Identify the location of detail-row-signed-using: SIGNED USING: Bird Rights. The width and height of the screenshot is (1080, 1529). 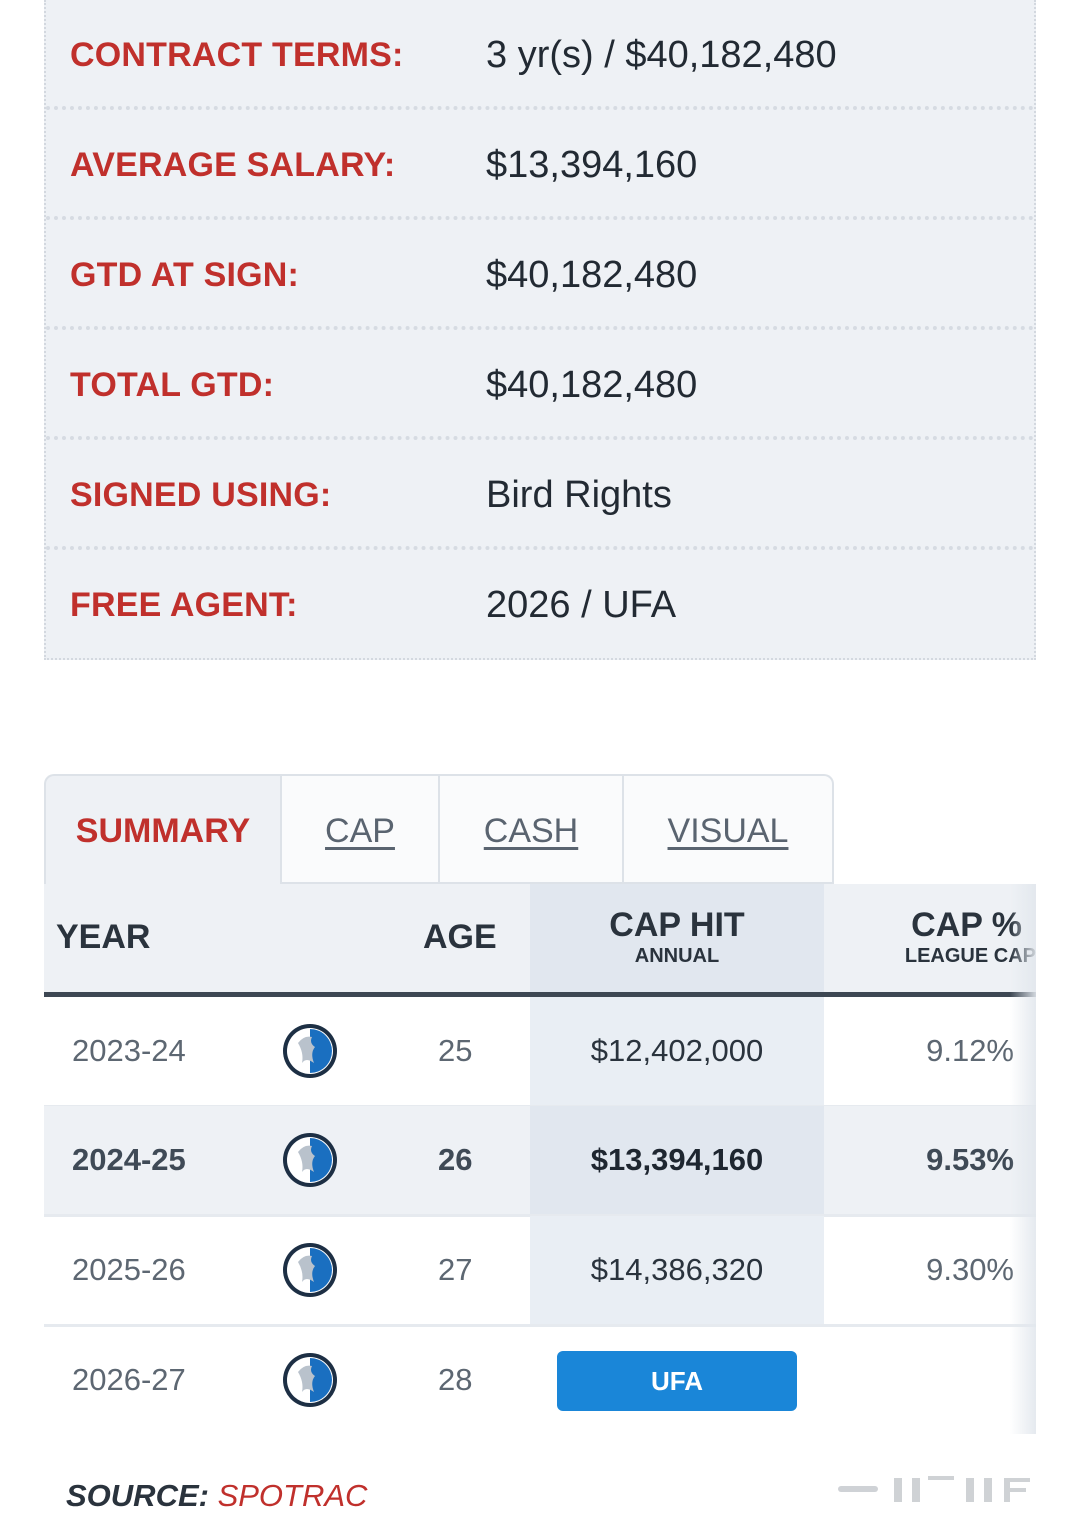
(540, 495).